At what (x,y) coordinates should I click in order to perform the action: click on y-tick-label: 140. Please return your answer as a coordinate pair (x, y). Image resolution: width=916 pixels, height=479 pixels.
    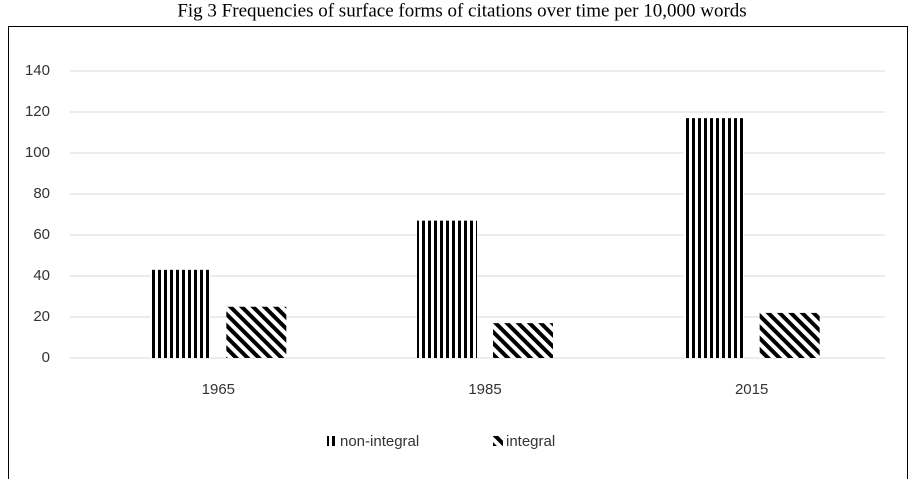
    Looking at the image, I should click on (37, 70).